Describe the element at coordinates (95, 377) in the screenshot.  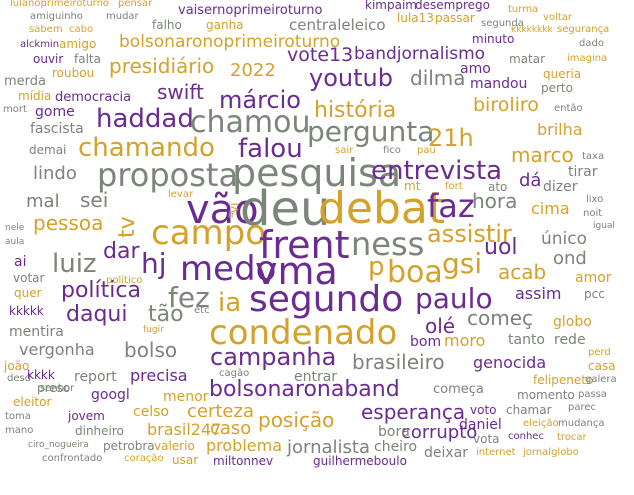
I see `word: report` at that location.